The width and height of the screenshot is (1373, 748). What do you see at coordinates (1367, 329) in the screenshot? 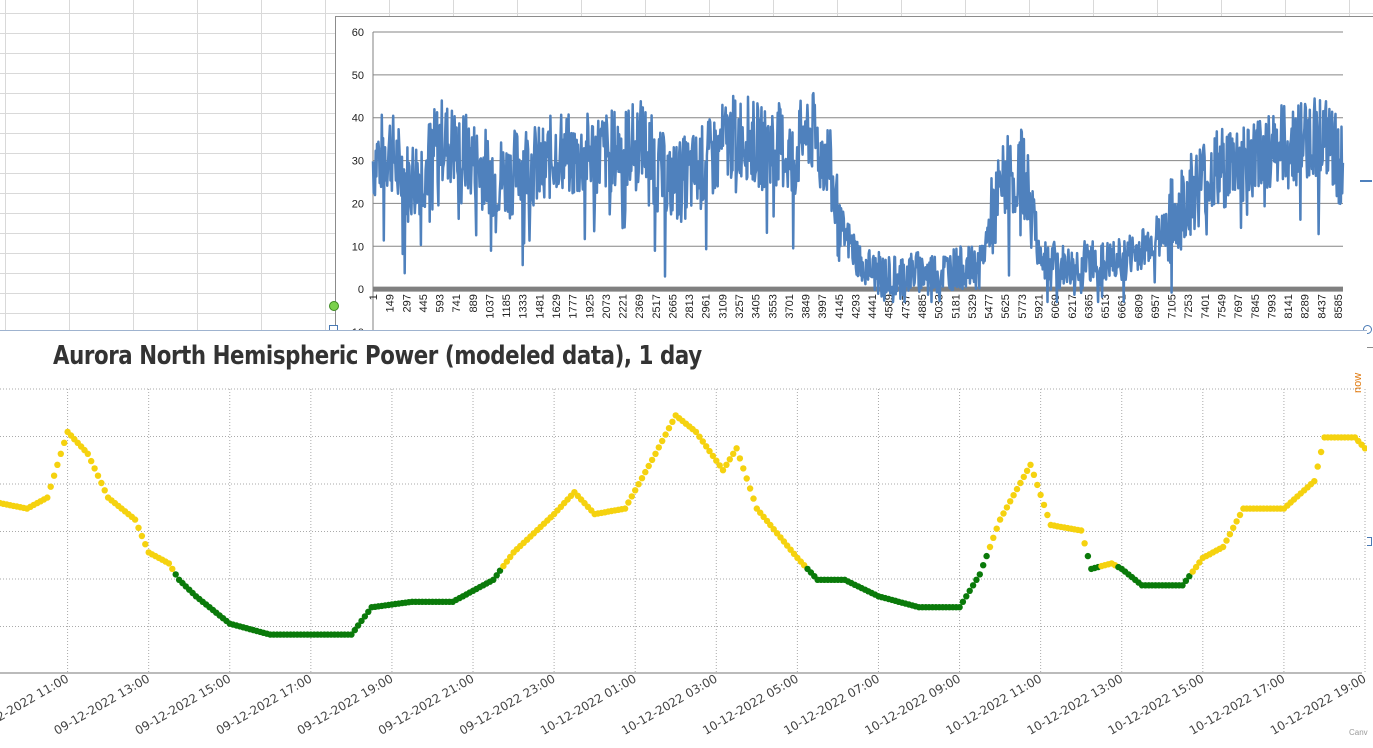
I see `resize-handle-top-right` at bounding box center [1367, 329].